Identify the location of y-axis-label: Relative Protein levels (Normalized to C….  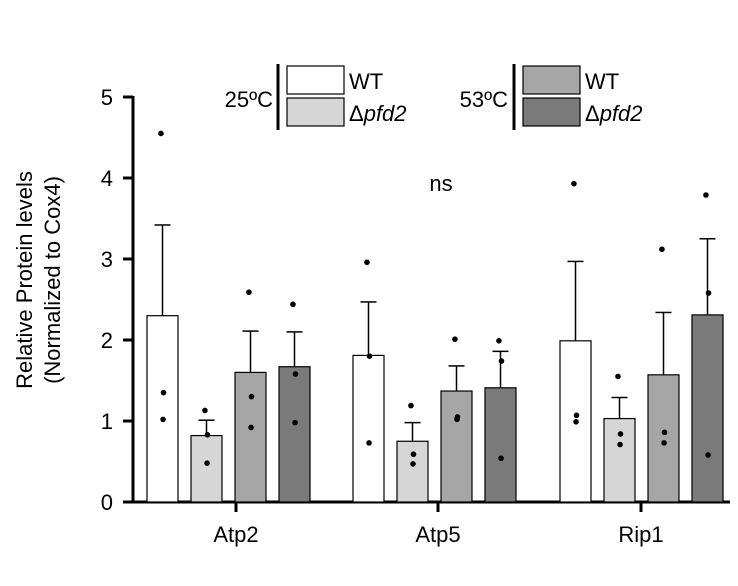
(38, 280).